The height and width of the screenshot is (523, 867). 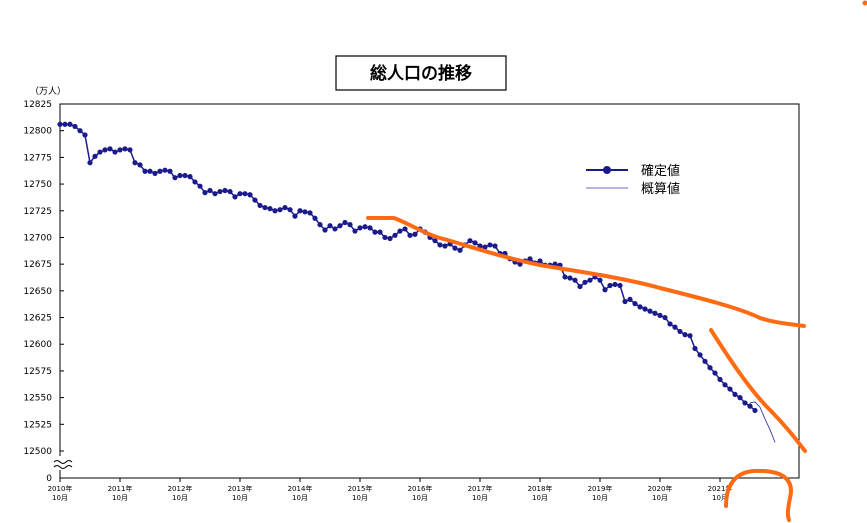 I want to click on x-tick-year: 2011年, so click(x=120, y=488).